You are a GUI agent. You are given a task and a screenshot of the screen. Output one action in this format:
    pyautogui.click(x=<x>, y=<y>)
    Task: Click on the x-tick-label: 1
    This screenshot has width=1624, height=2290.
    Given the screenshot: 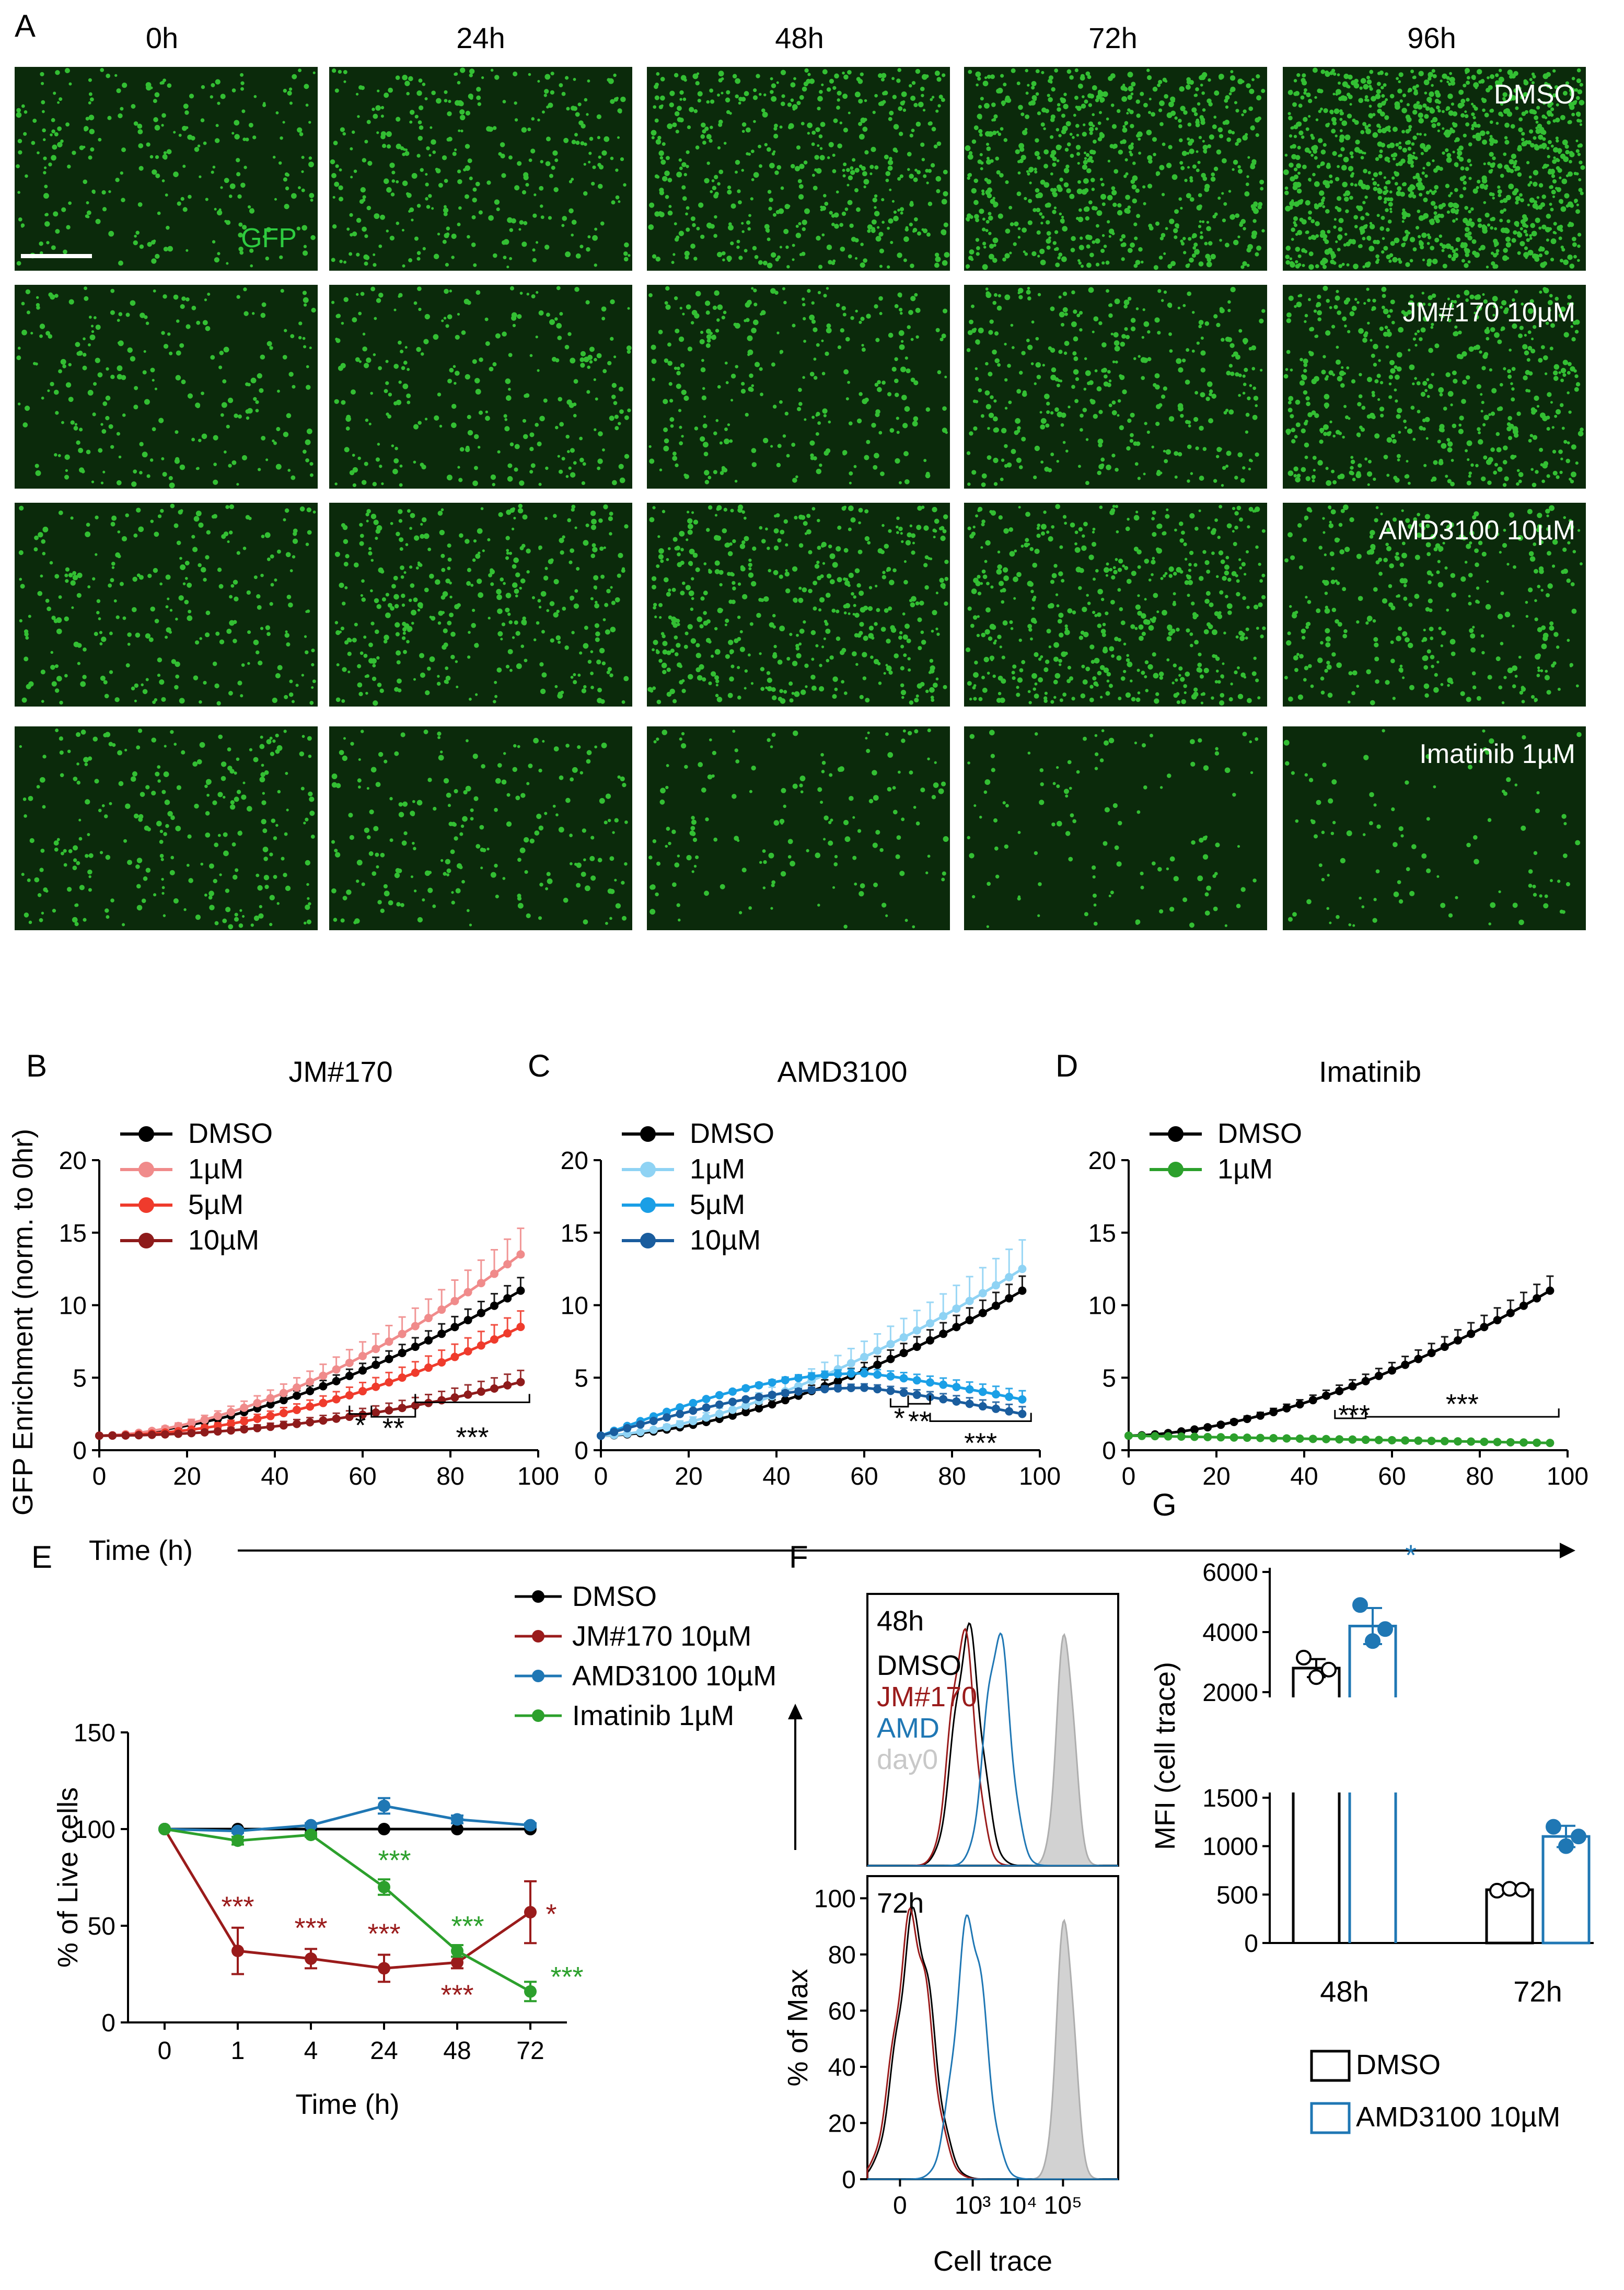 What is the action you would take?
    pyautogui.click(x=238, y=2051)
    